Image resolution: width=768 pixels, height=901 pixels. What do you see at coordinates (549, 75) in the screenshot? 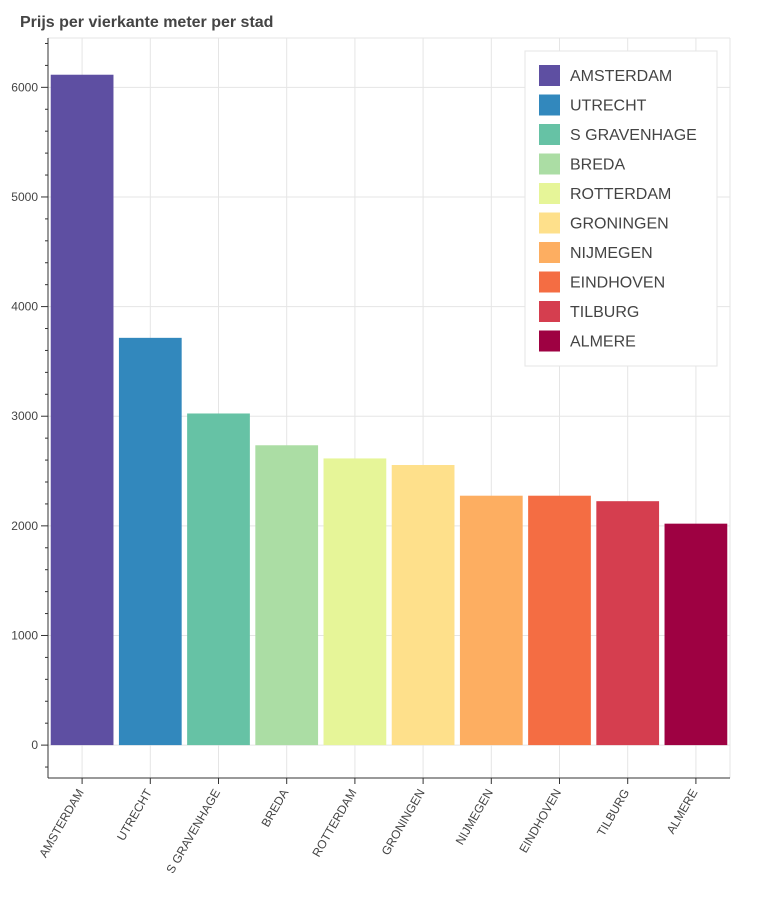
I see `legend-swatch-amsterdam` at bounding box center [549, 75].